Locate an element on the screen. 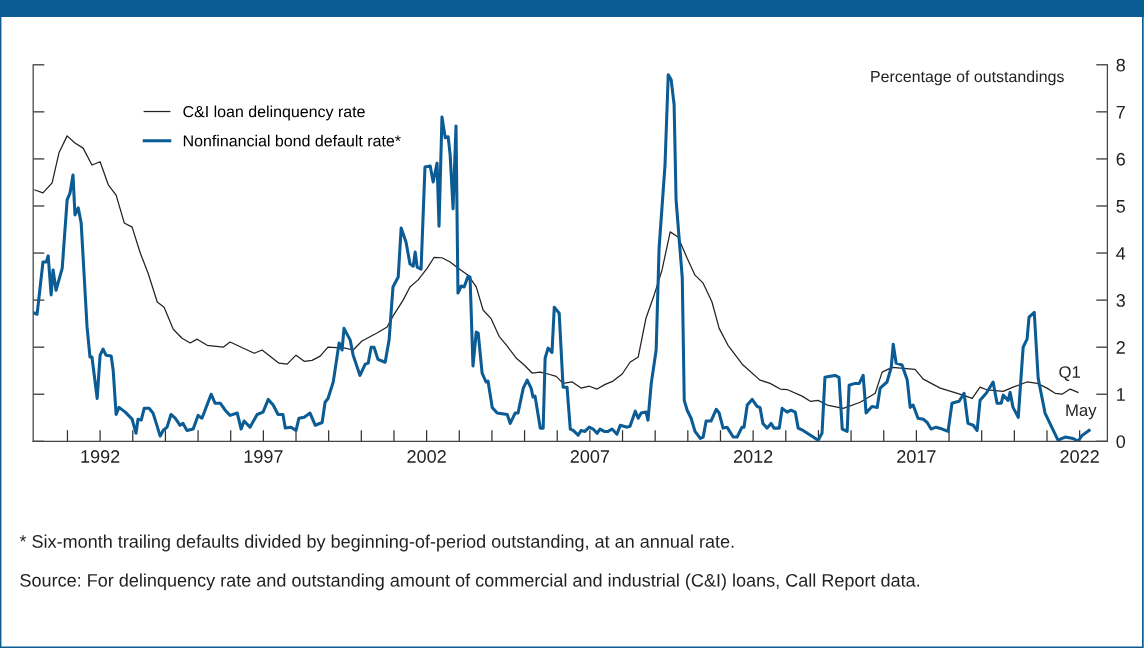  legend-label: Nonfinancial bond default rate* is located at coordinates (292, 140).